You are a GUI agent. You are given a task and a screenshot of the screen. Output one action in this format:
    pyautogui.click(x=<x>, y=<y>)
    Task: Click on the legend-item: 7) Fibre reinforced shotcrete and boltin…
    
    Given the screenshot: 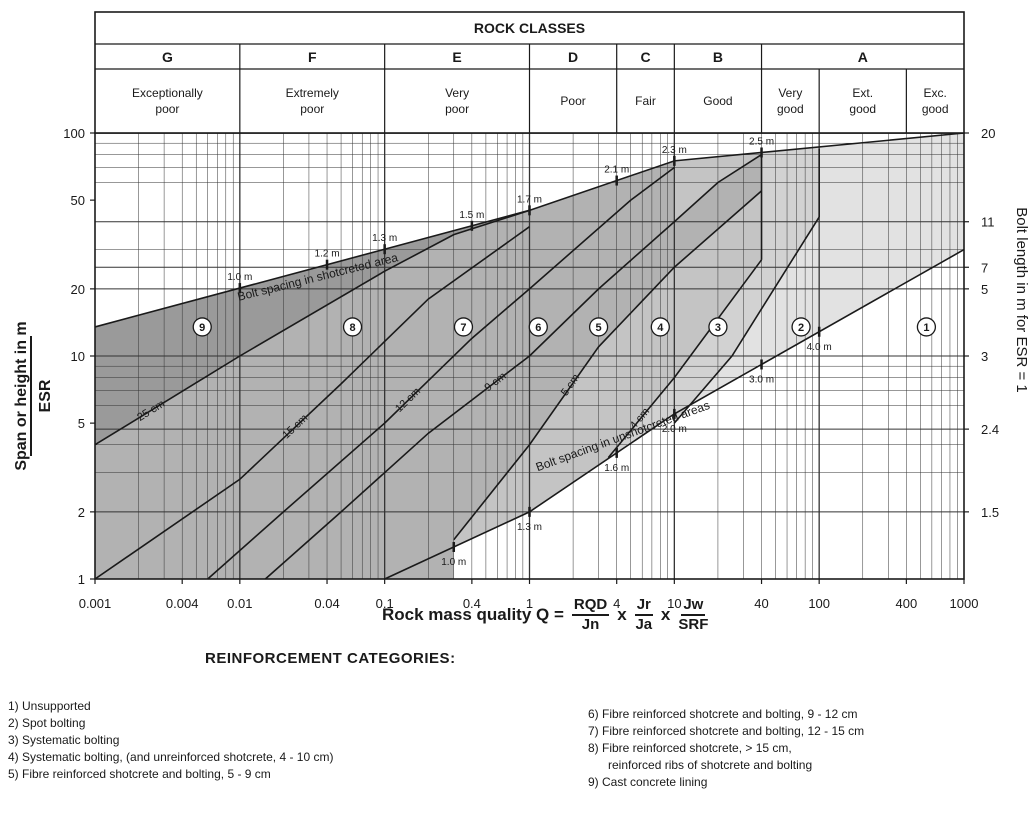 What is the action you would take?
    pyautogui.click(x=726, y=731)
    